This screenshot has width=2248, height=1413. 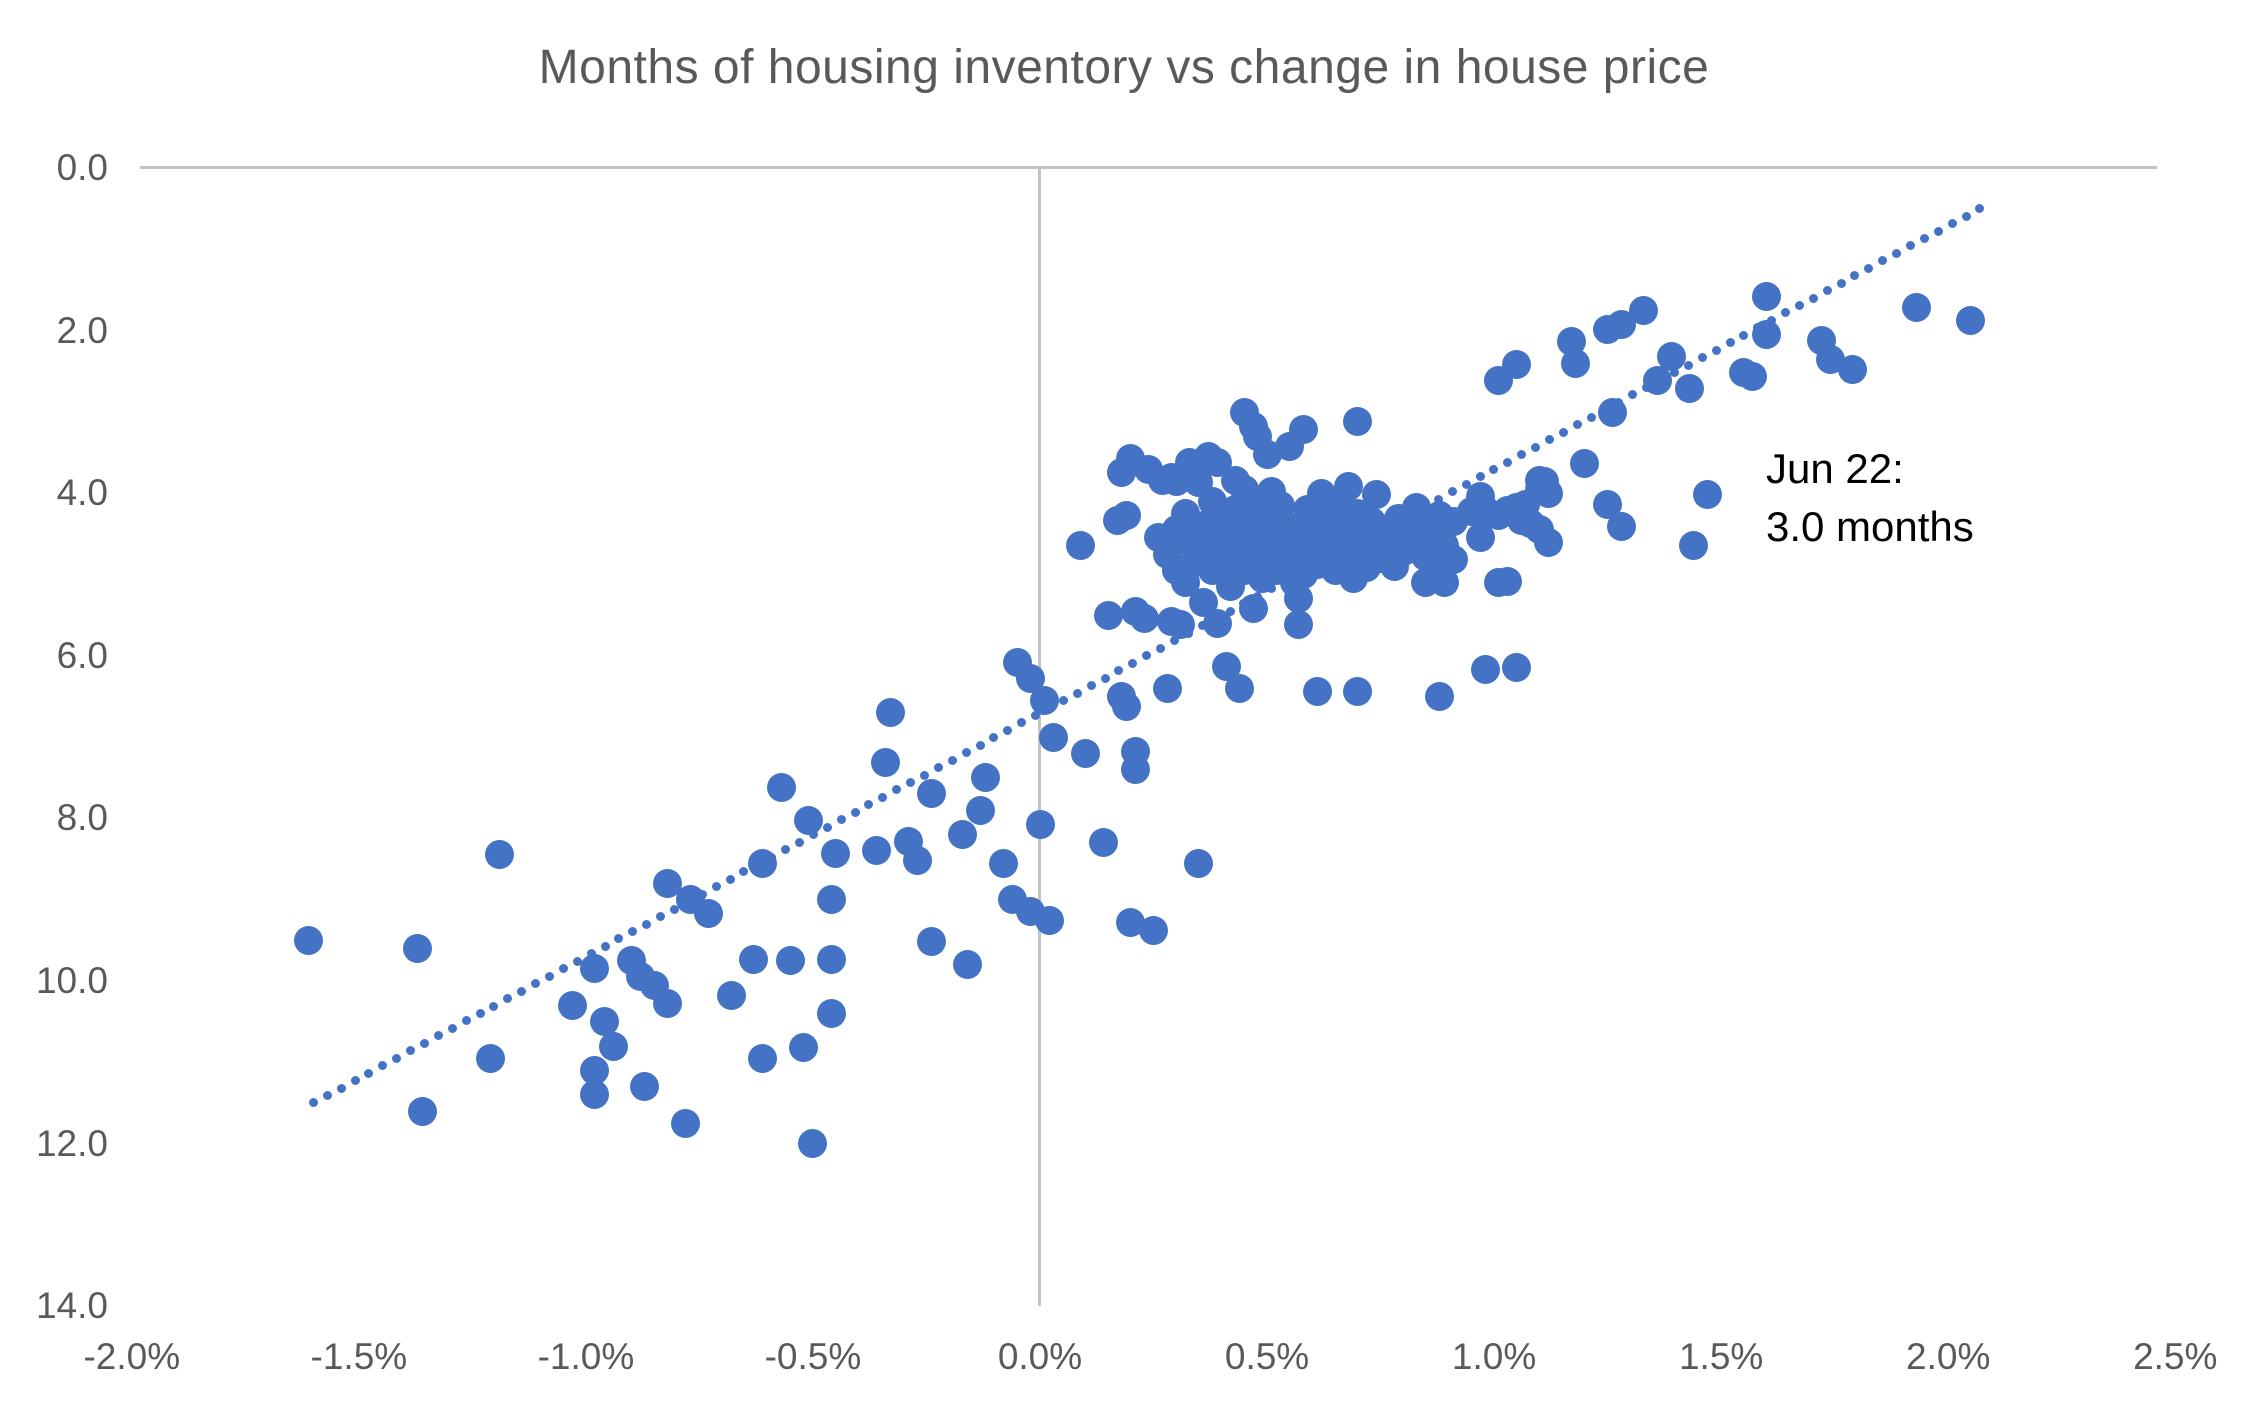 I want to click on x-tick-label: 2.5%, so click(x=2175, y=1356).